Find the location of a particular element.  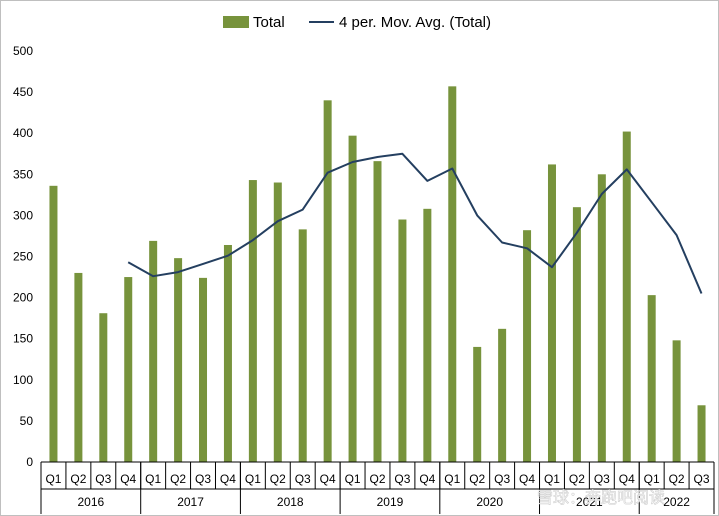

y-axis: 0 50 100 150 200 250 300 350 400 450 500 is located at coordinates (23, 256).